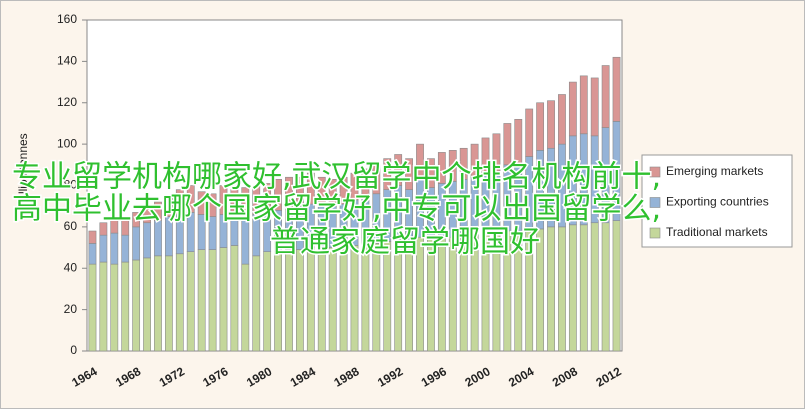 The image size is (805, 414). I want to click on legend-label: Exporting countries, so click(717, 202).